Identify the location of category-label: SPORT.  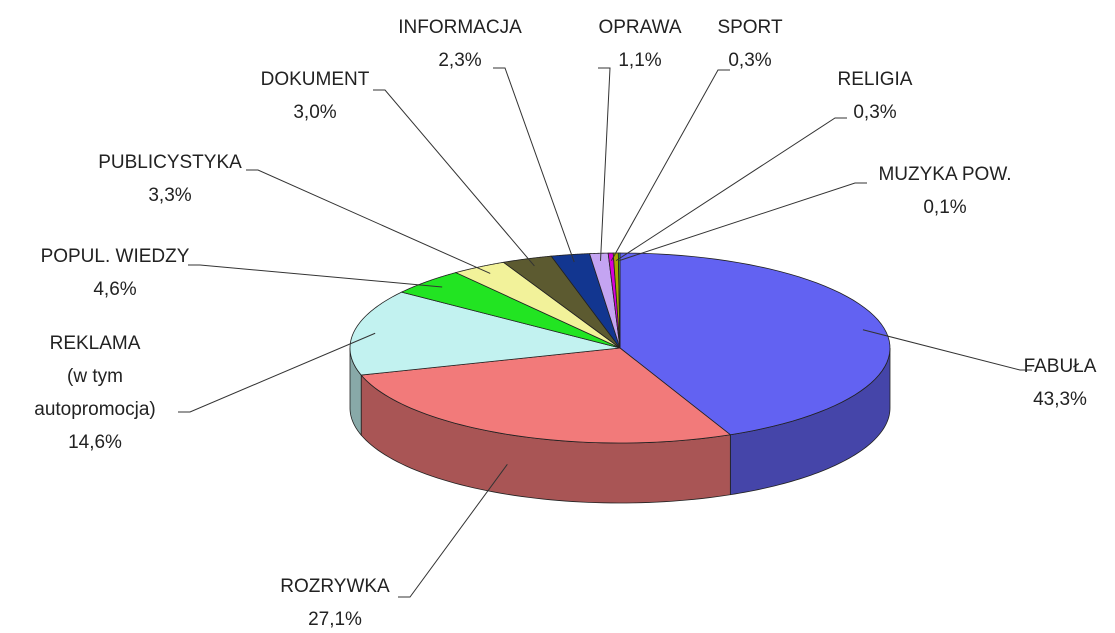
(750, 27).